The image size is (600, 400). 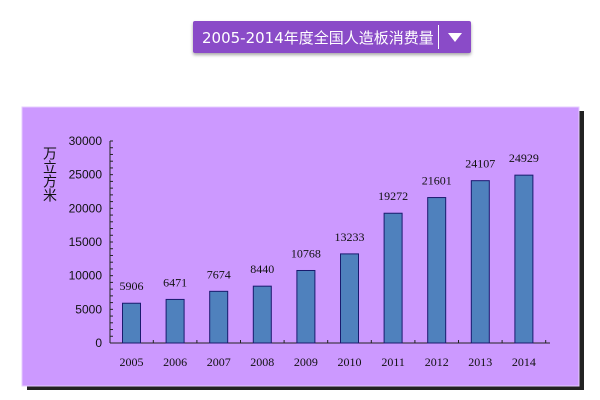 I want to click on x-tick-label-2007: 2007, so click(x=219, y=362).